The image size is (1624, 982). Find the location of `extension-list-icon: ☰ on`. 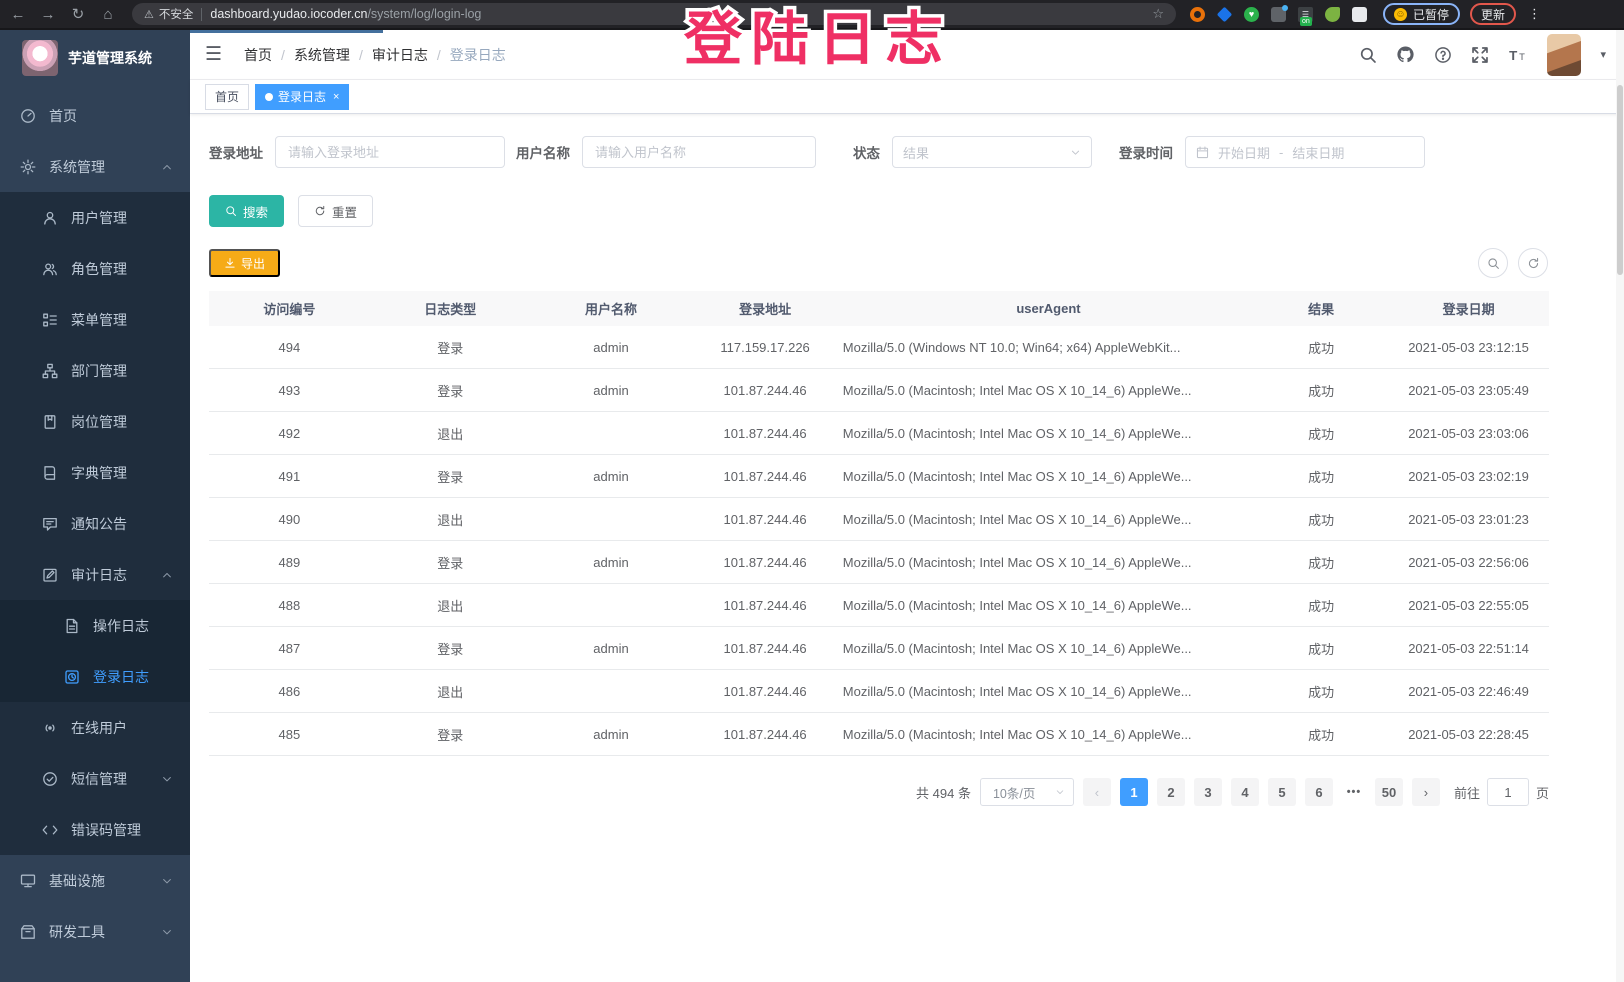

extension-list-icon: ☰ on is located at coordinates (1305, 16).